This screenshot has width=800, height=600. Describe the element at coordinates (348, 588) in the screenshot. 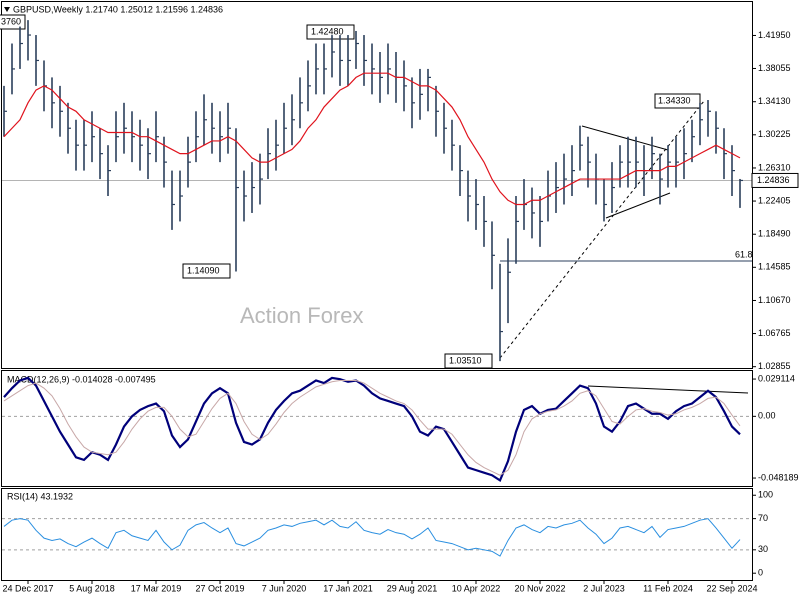

I see `x-tick-label: 17 Jan 2021` at that location.